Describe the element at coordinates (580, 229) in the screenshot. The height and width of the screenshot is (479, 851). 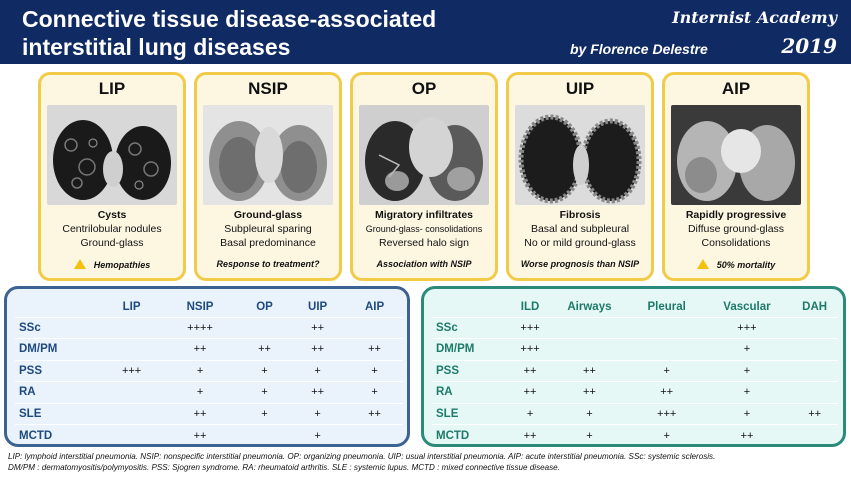
I see `card-feature-secondary: Basal and subpleural` at that location.